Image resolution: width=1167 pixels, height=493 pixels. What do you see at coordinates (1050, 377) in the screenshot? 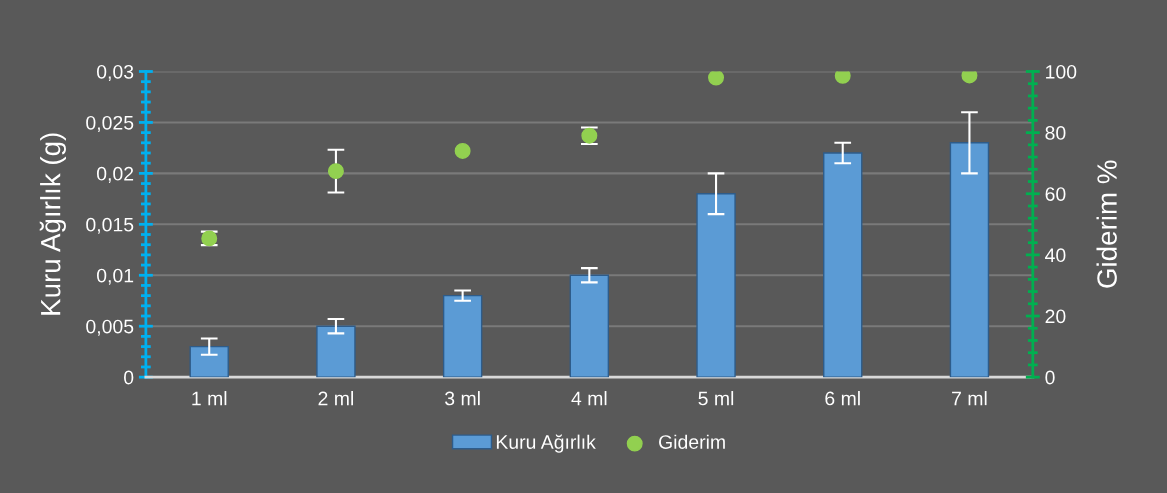
I see `y2-tick-label: 0` at bounding box center [1050, 377].